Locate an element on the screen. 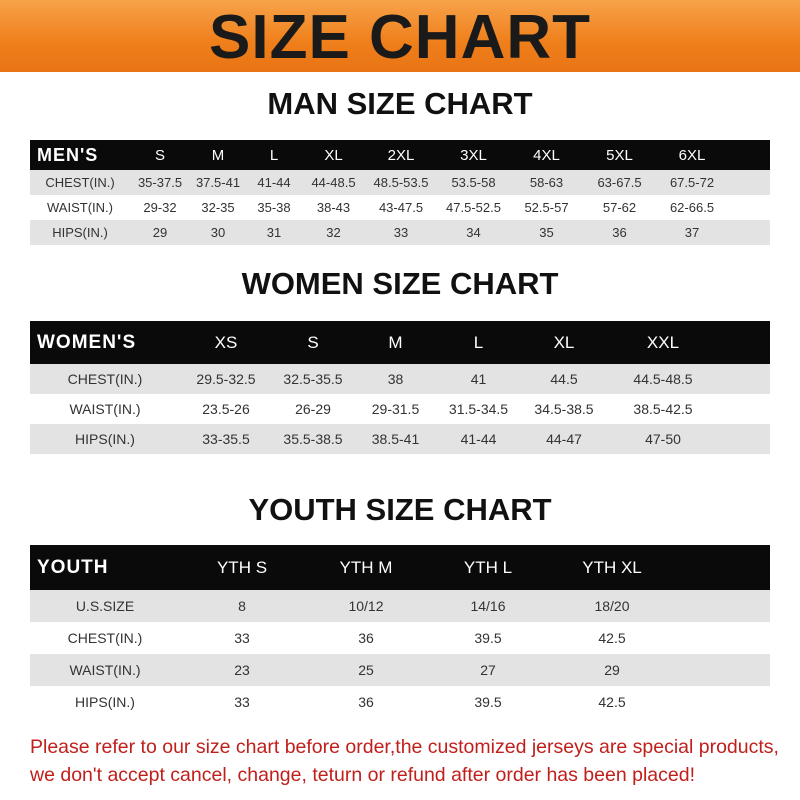 Image resolution: width=800 pixels, height=800 pixels. table-cell: 34 is located at coordinates (473, 232).